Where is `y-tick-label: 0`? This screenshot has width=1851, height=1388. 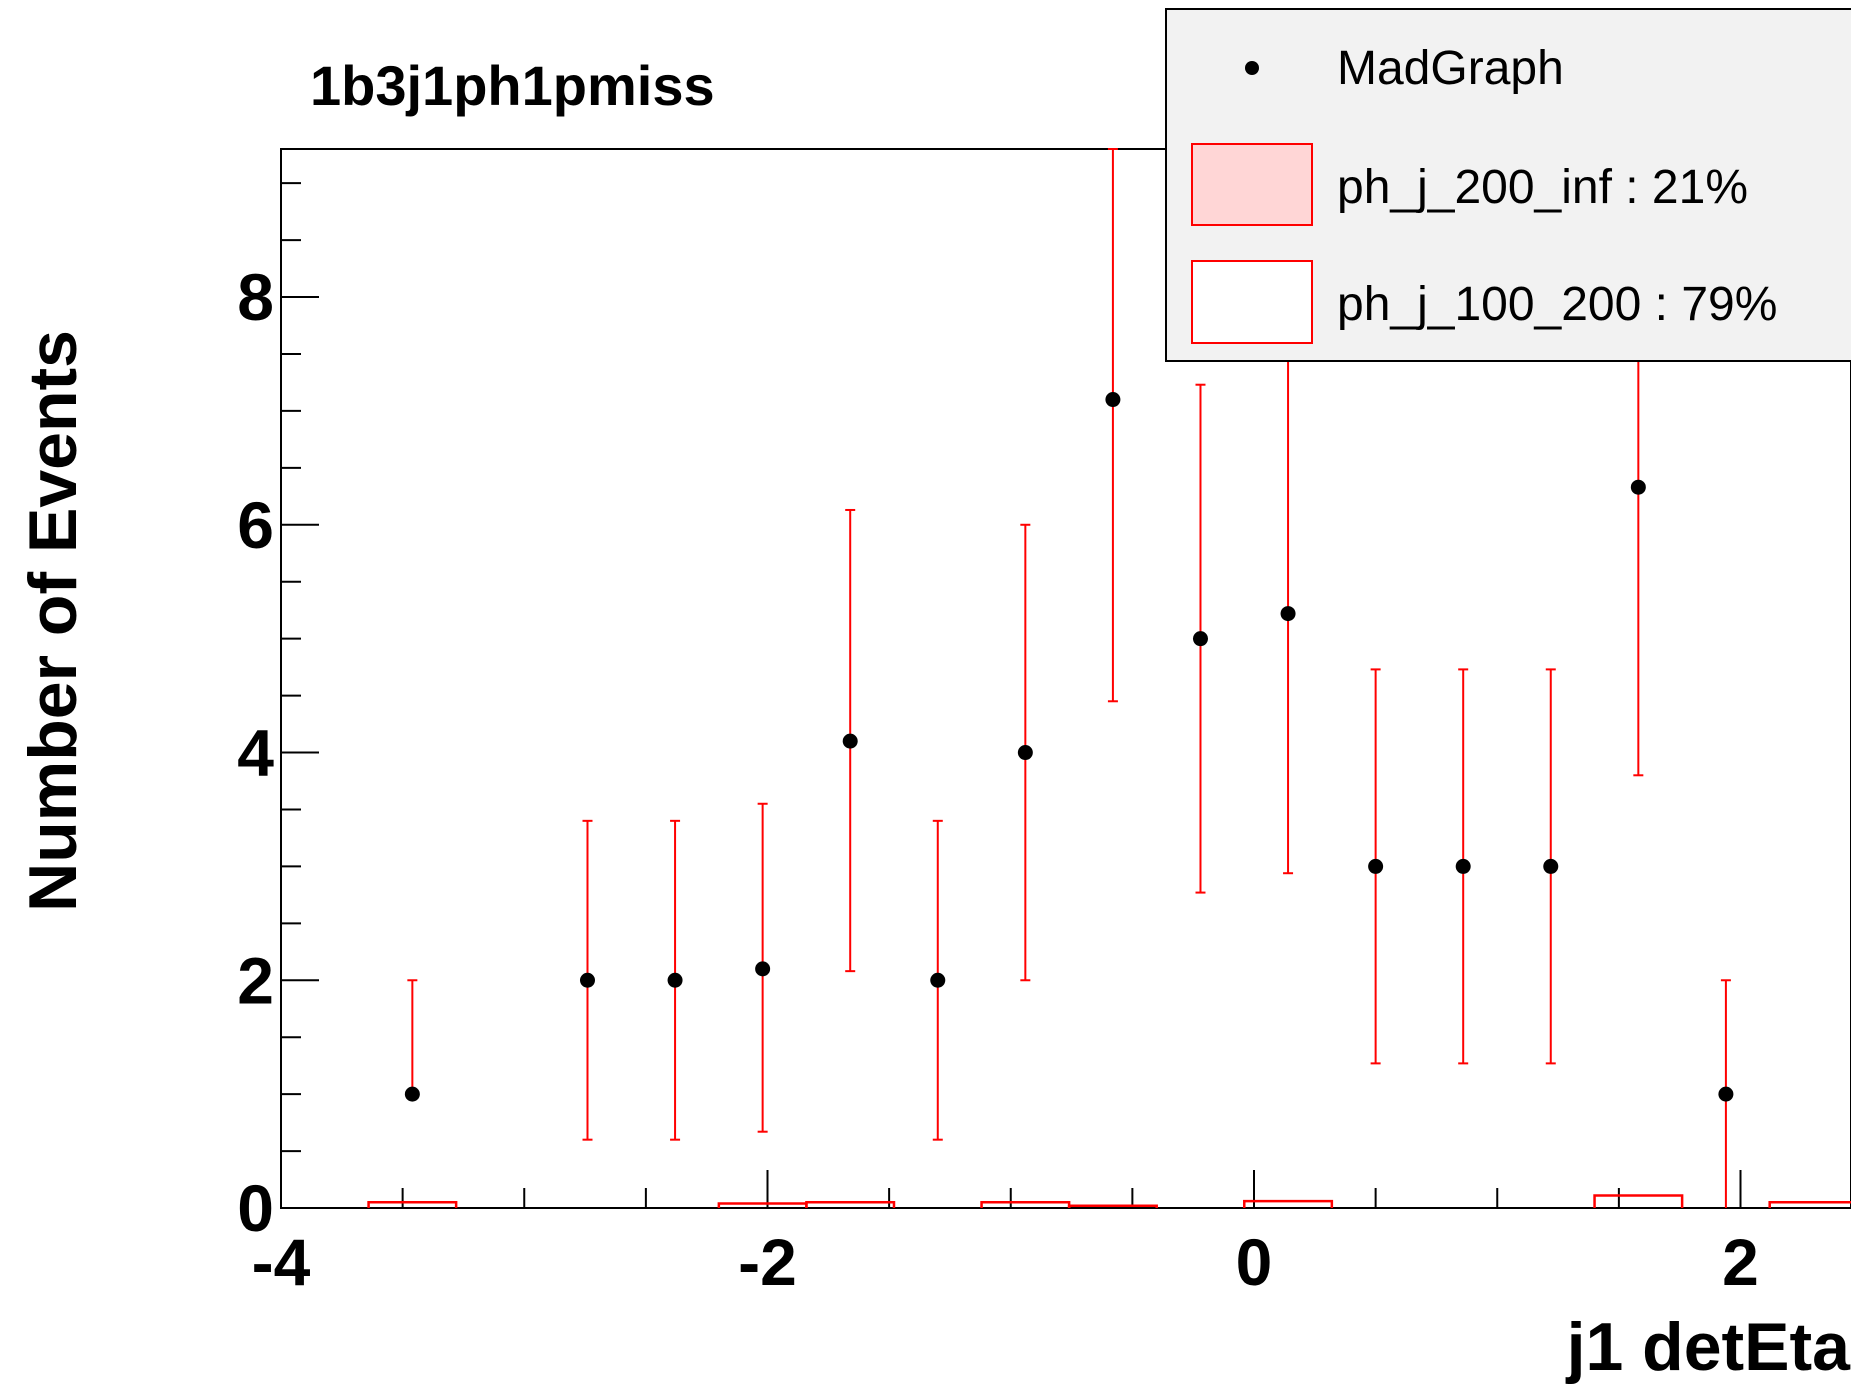
y-tick-label: 0 is located at coordinates (255, 1208).